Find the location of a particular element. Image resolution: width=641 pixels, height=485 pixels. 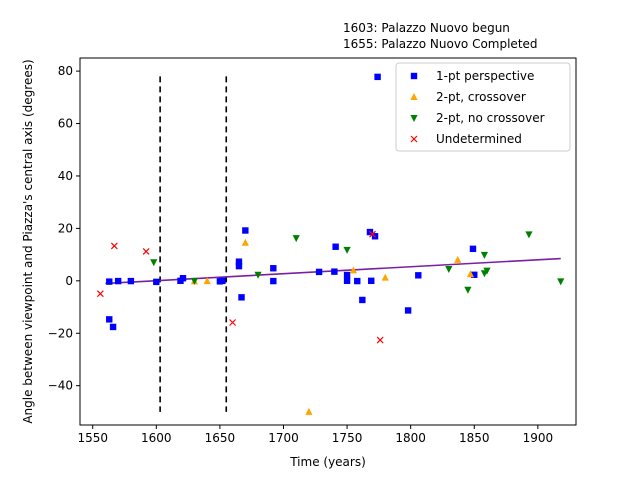

x-tick-label: 1600 is located at coordinates (156, 438).